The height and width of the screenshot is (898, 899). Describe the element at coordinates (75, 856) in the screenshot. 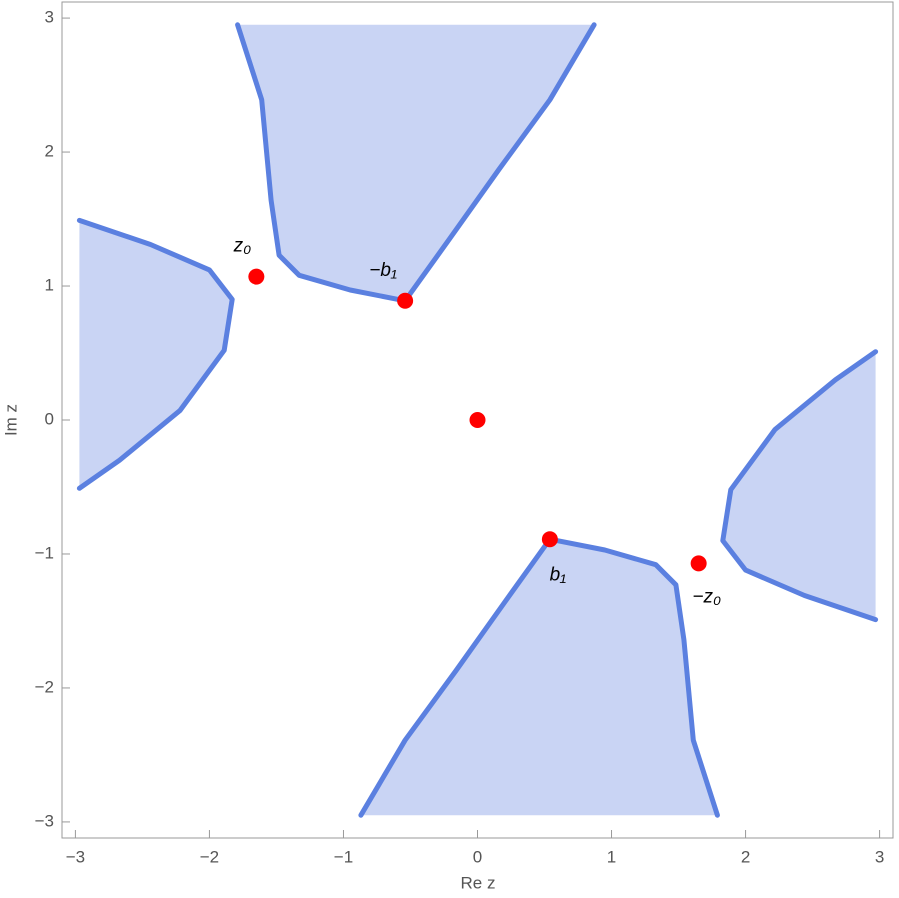

I see `x-tick-label: −3` at that location.